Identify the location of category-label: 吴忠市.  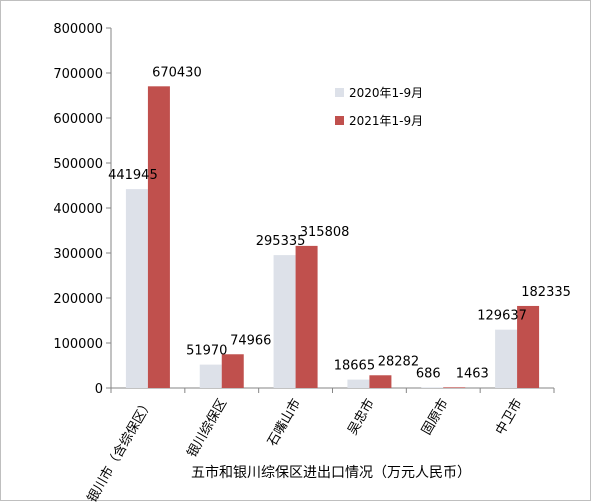
(361, 417).